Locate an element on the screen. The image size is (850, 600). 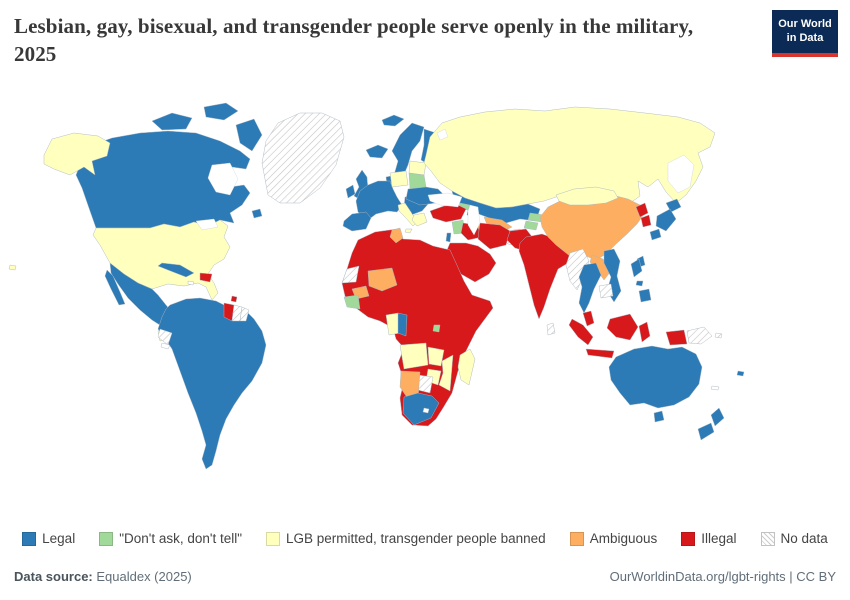
owid-logo-accent-bar is located at coordinates (805, 54).